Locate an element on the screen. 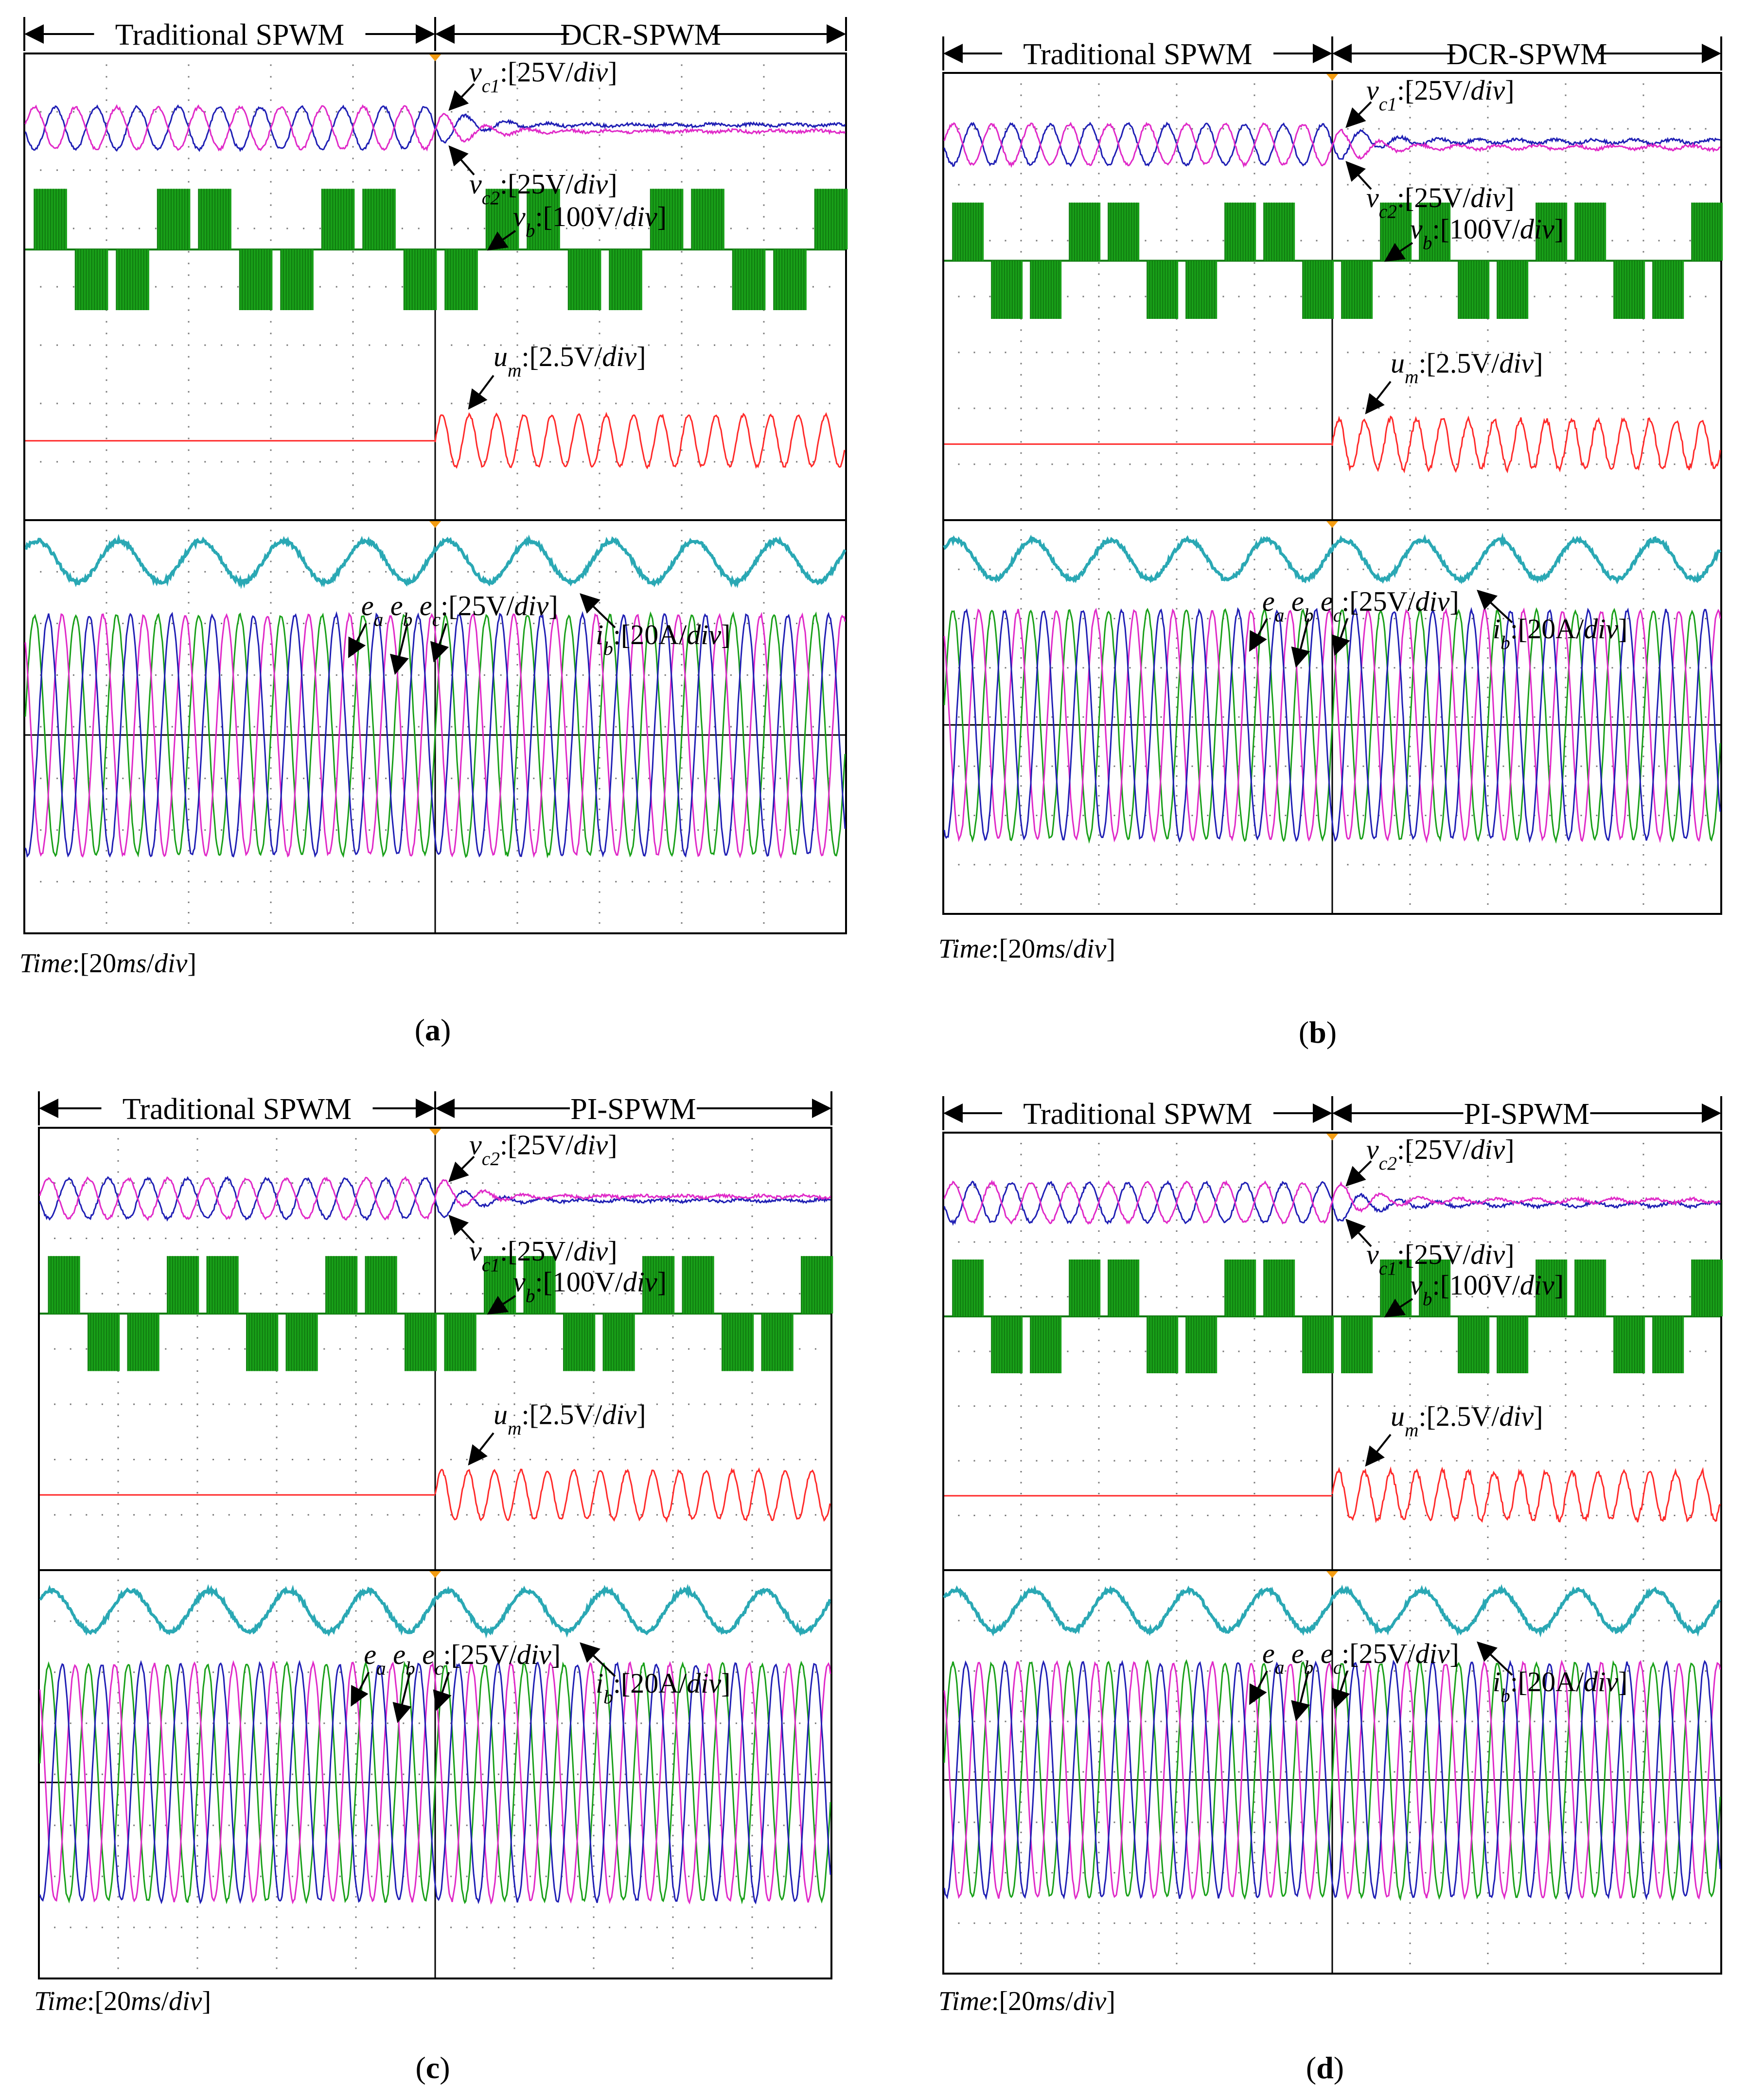 Image resolution: width=1747 pixels, height=2100 pixels. label-um-part: m is located at coordinates (515, 370).